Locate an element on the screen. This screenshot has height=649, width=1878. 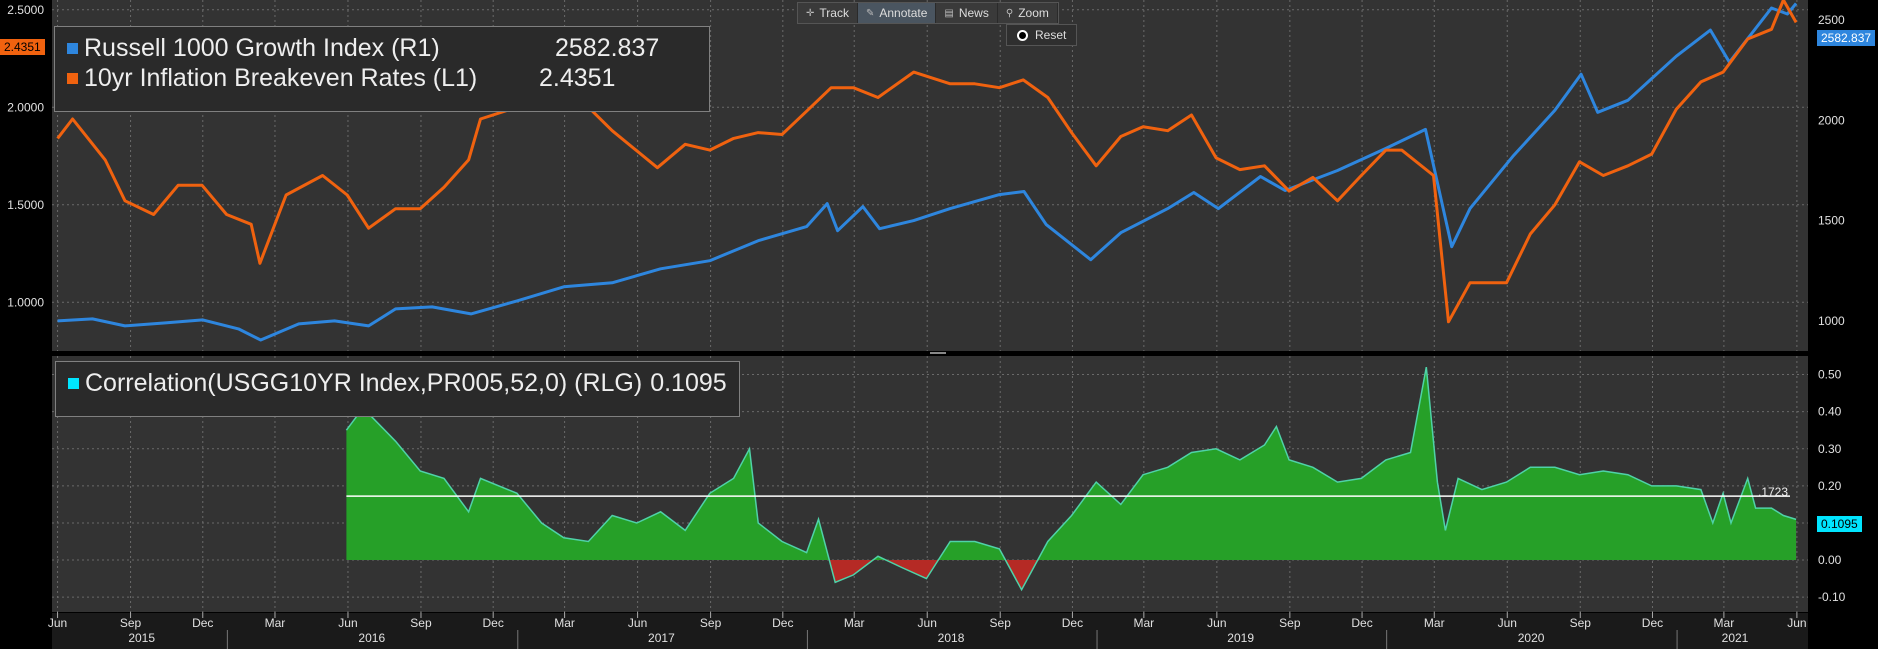
correlation-axis-tick-label: 0.30 is located at coordinates (1830, 449).